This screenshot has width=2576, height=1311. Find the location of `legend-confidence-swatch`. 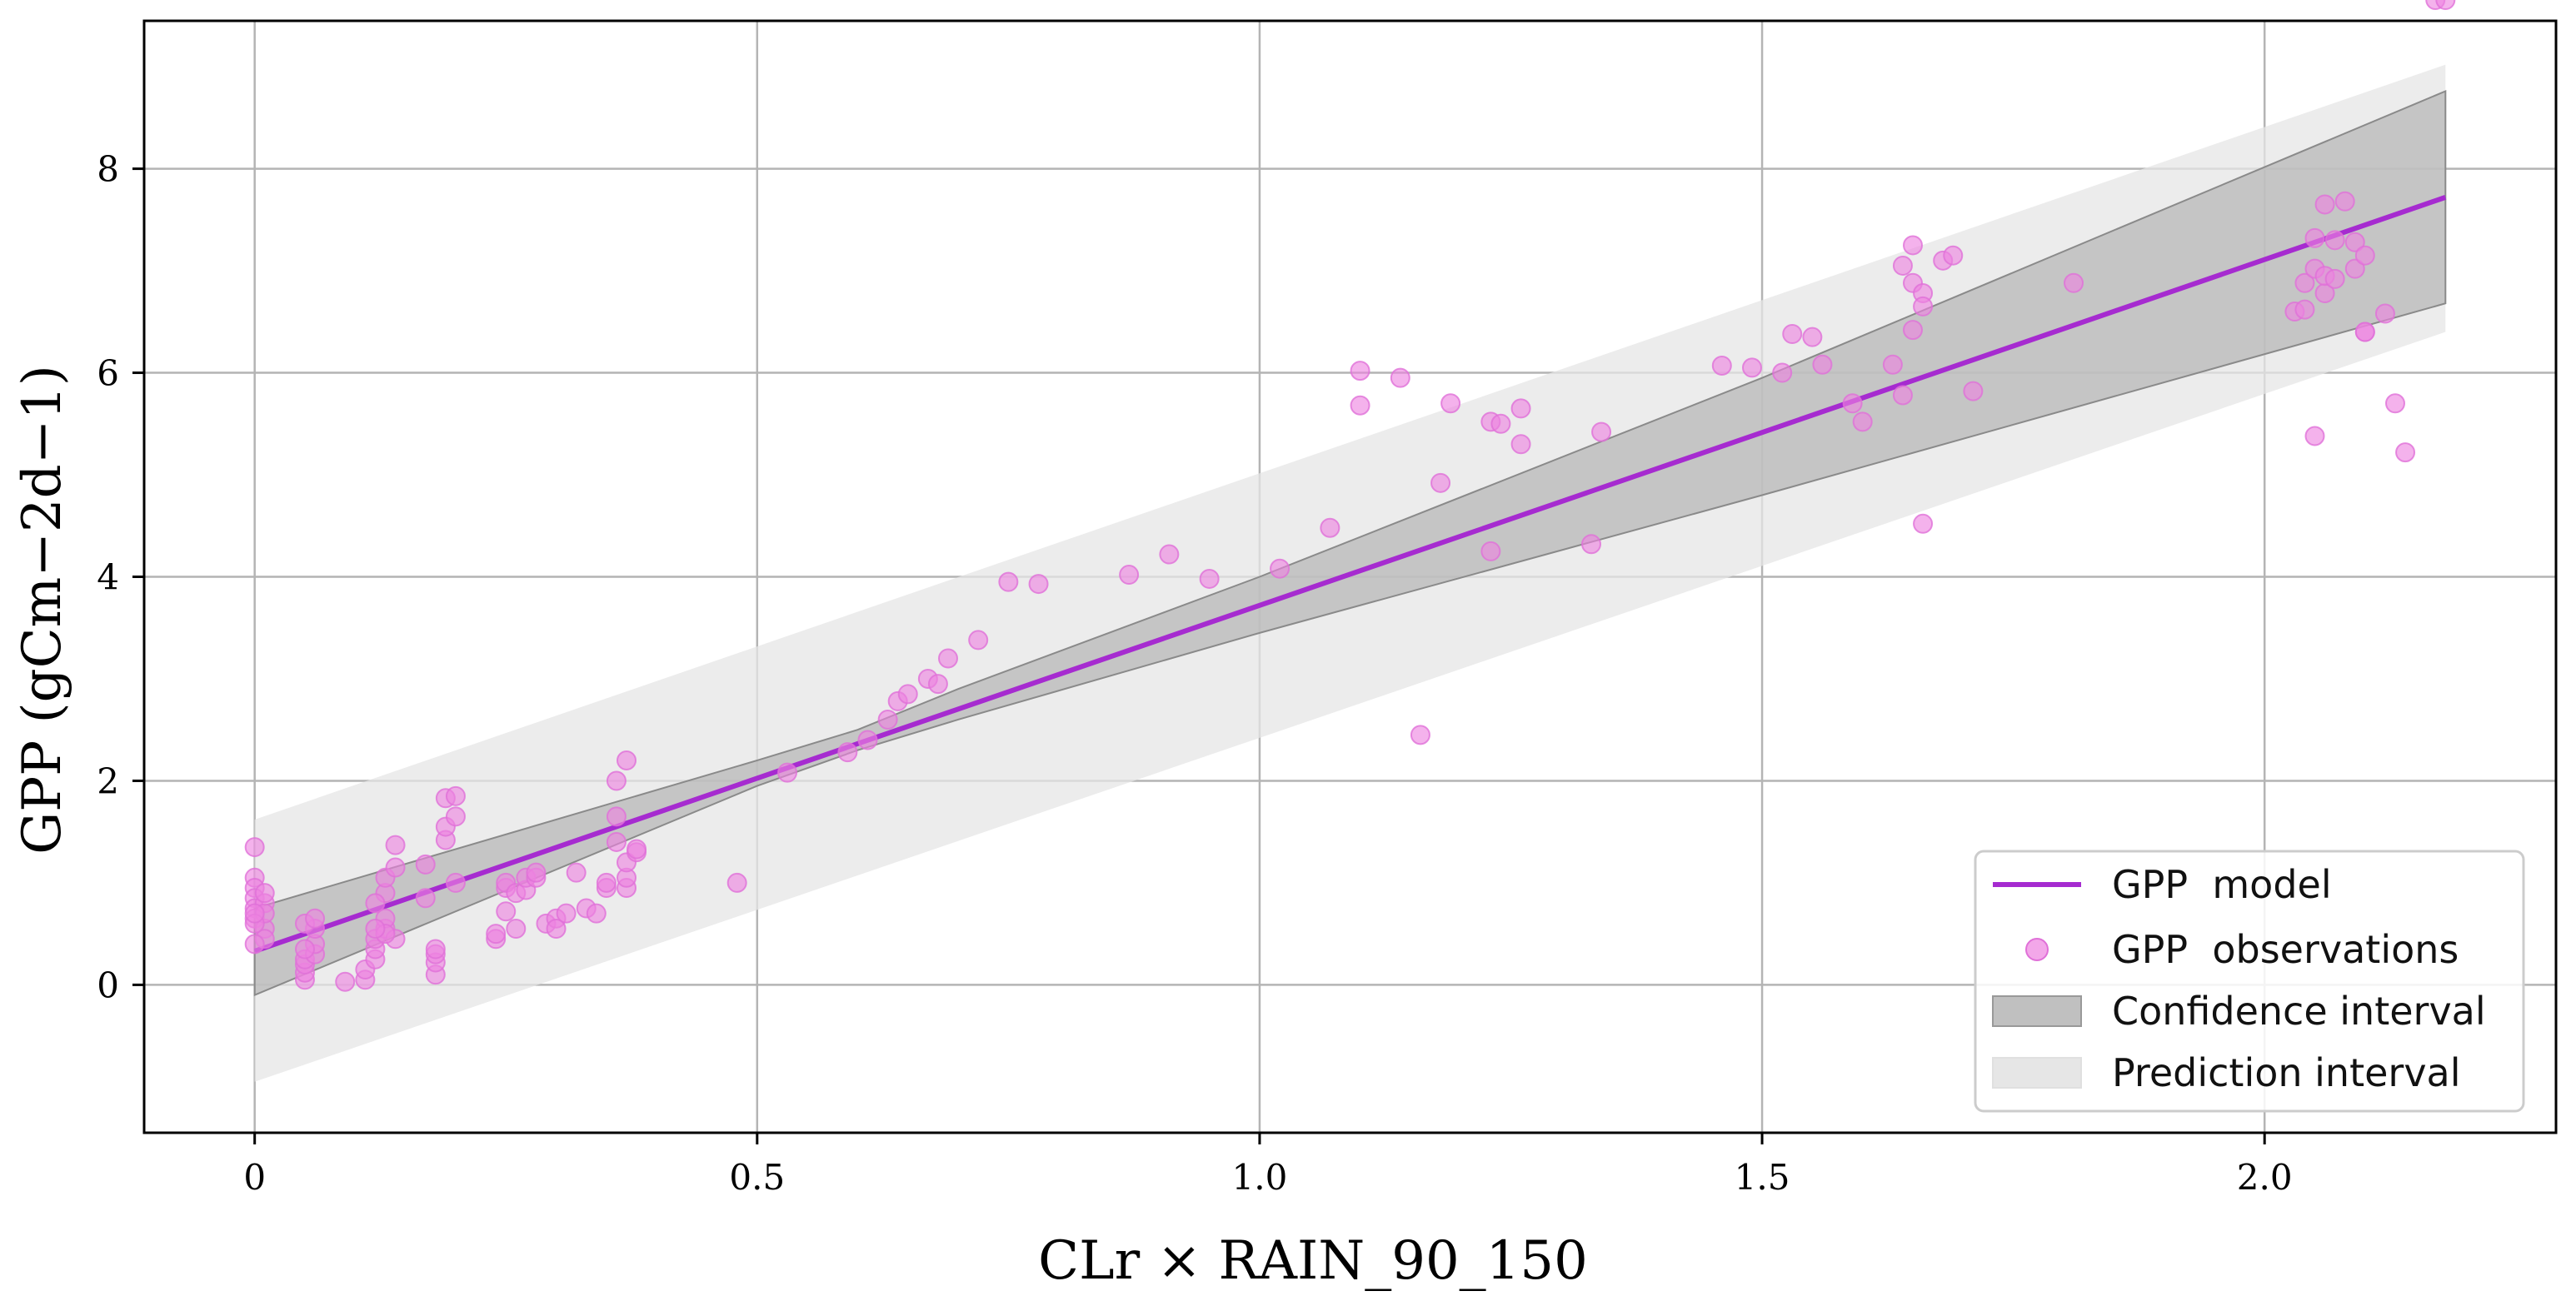

legend-confidence-swatch is located at coordinates (2037, 1011).